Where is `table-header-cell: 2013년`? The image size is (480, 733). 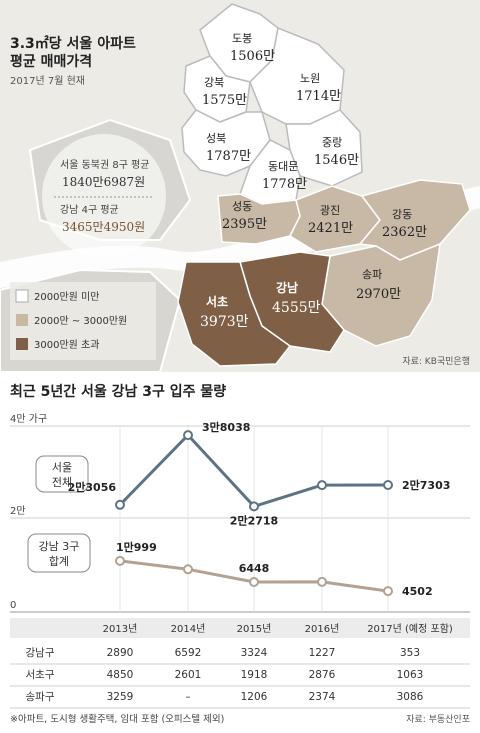
table-header-cell: 2013년 is located at coordinates (120, 629).